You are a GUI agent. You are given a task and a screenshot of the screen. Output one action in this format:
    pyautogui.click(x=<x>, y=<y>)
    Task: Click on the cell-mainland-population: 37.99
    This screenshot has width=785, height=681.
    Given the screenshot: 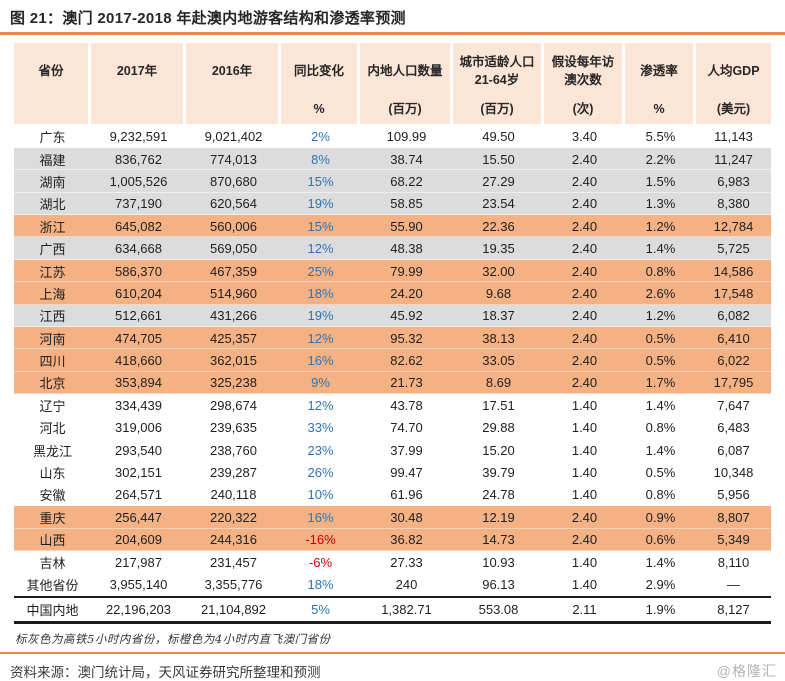 What is the action you would take?
    pyautogui.click(x=406, y=450)
    